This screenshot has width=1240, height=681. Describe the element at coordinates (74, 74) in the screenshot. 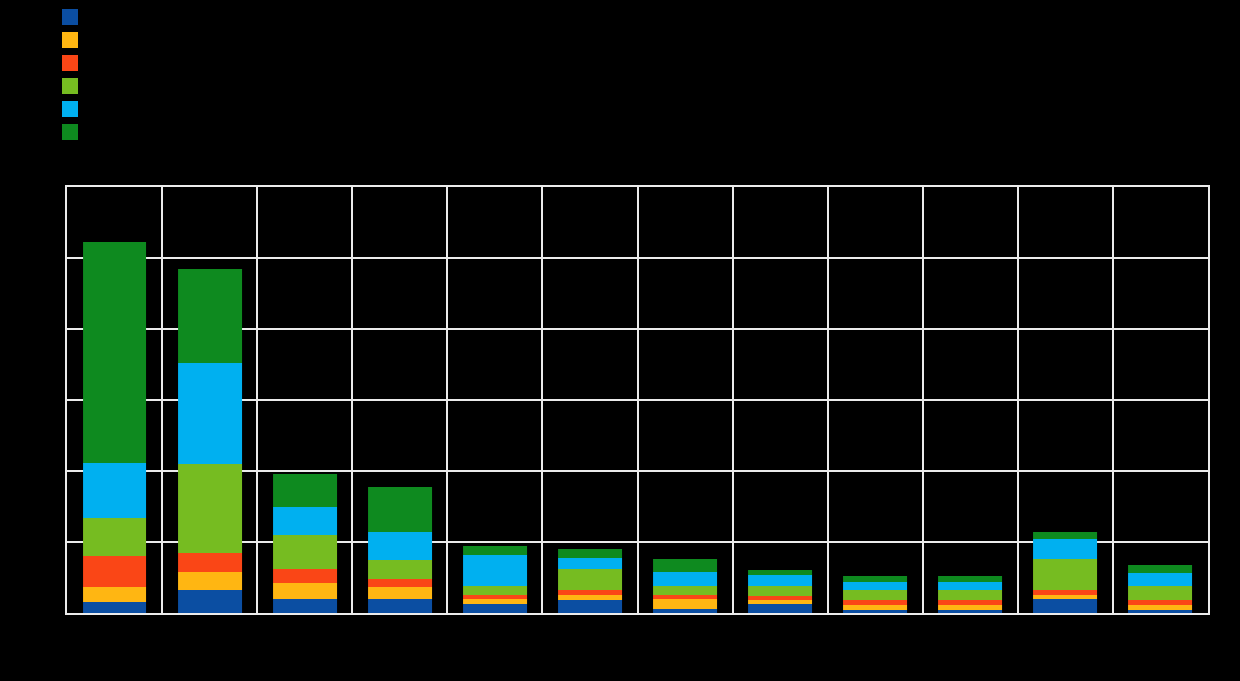

I see `chart-legend` at that location.